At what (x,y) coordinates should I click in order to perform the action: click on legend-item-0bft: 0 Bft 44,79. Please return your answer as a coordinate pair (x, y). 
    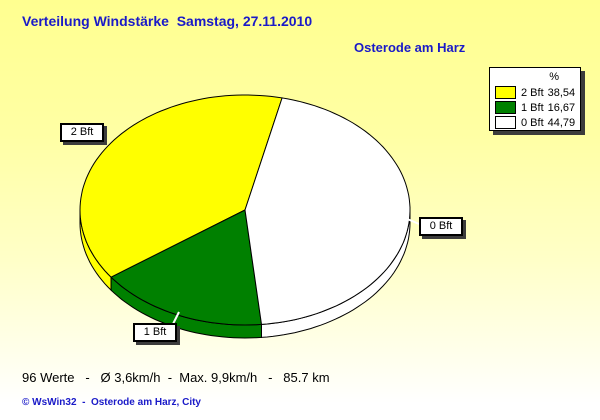
    Looking at the image, I should click on (535, 122).